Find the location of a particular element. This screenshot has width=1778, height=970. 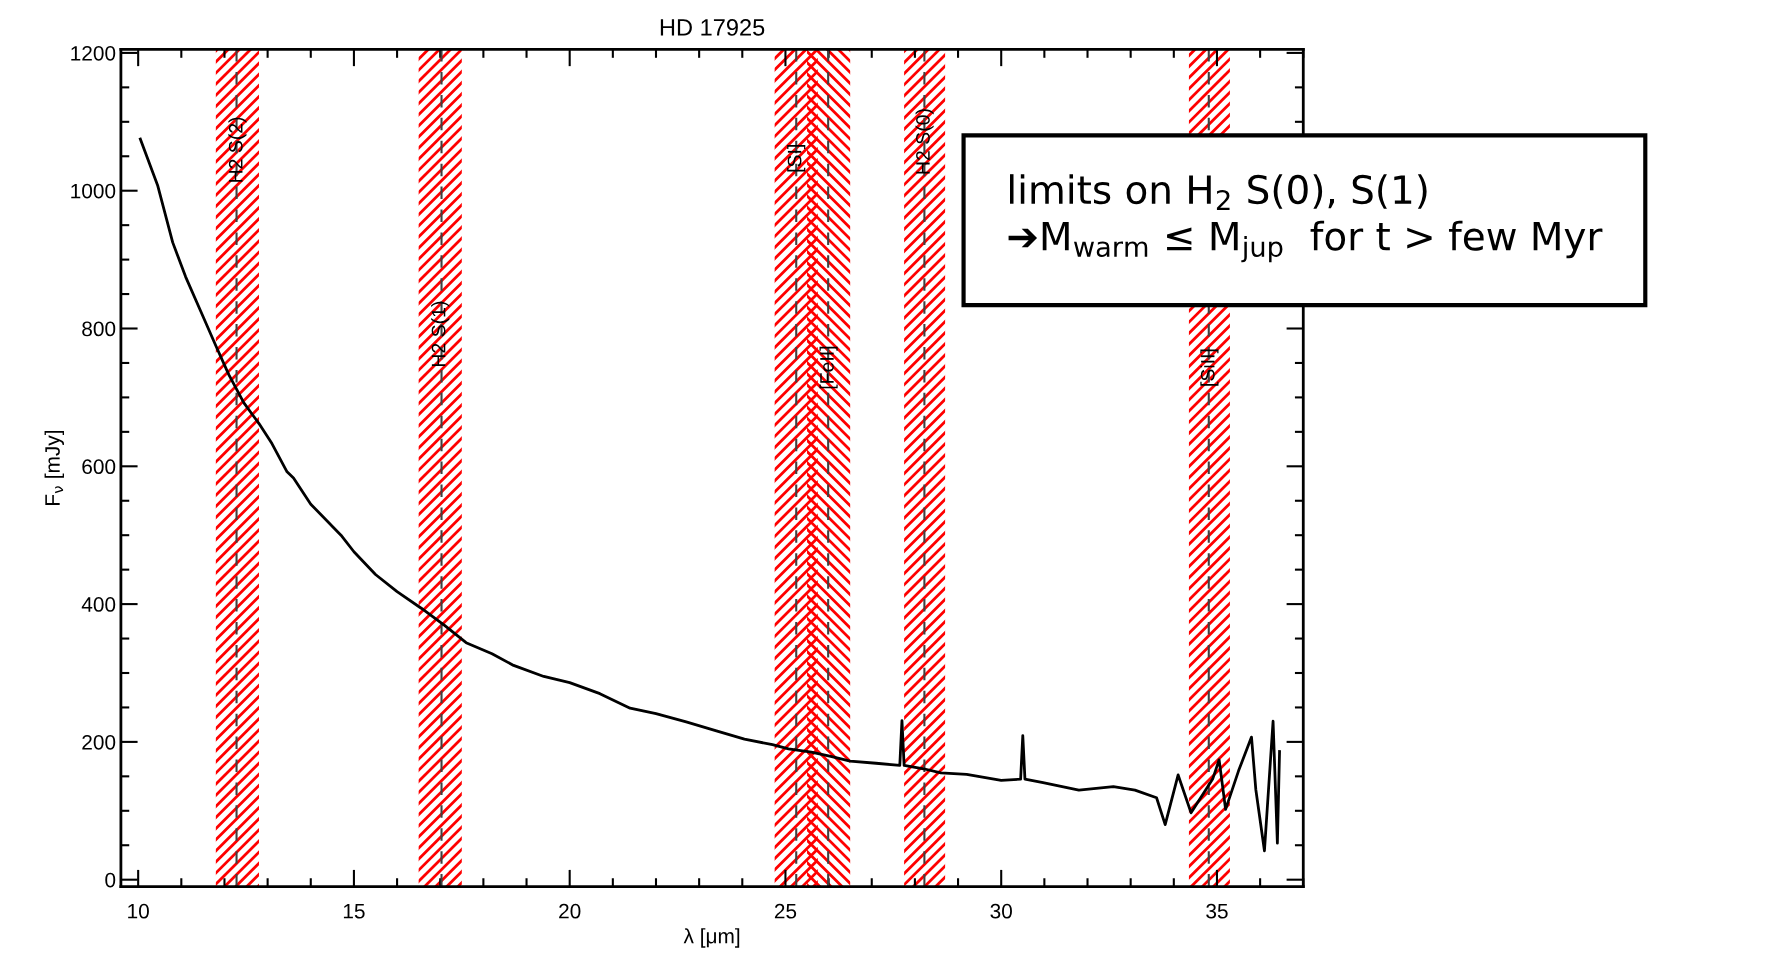

band-label: H2 S(1) is located at coordinates (440, 333).